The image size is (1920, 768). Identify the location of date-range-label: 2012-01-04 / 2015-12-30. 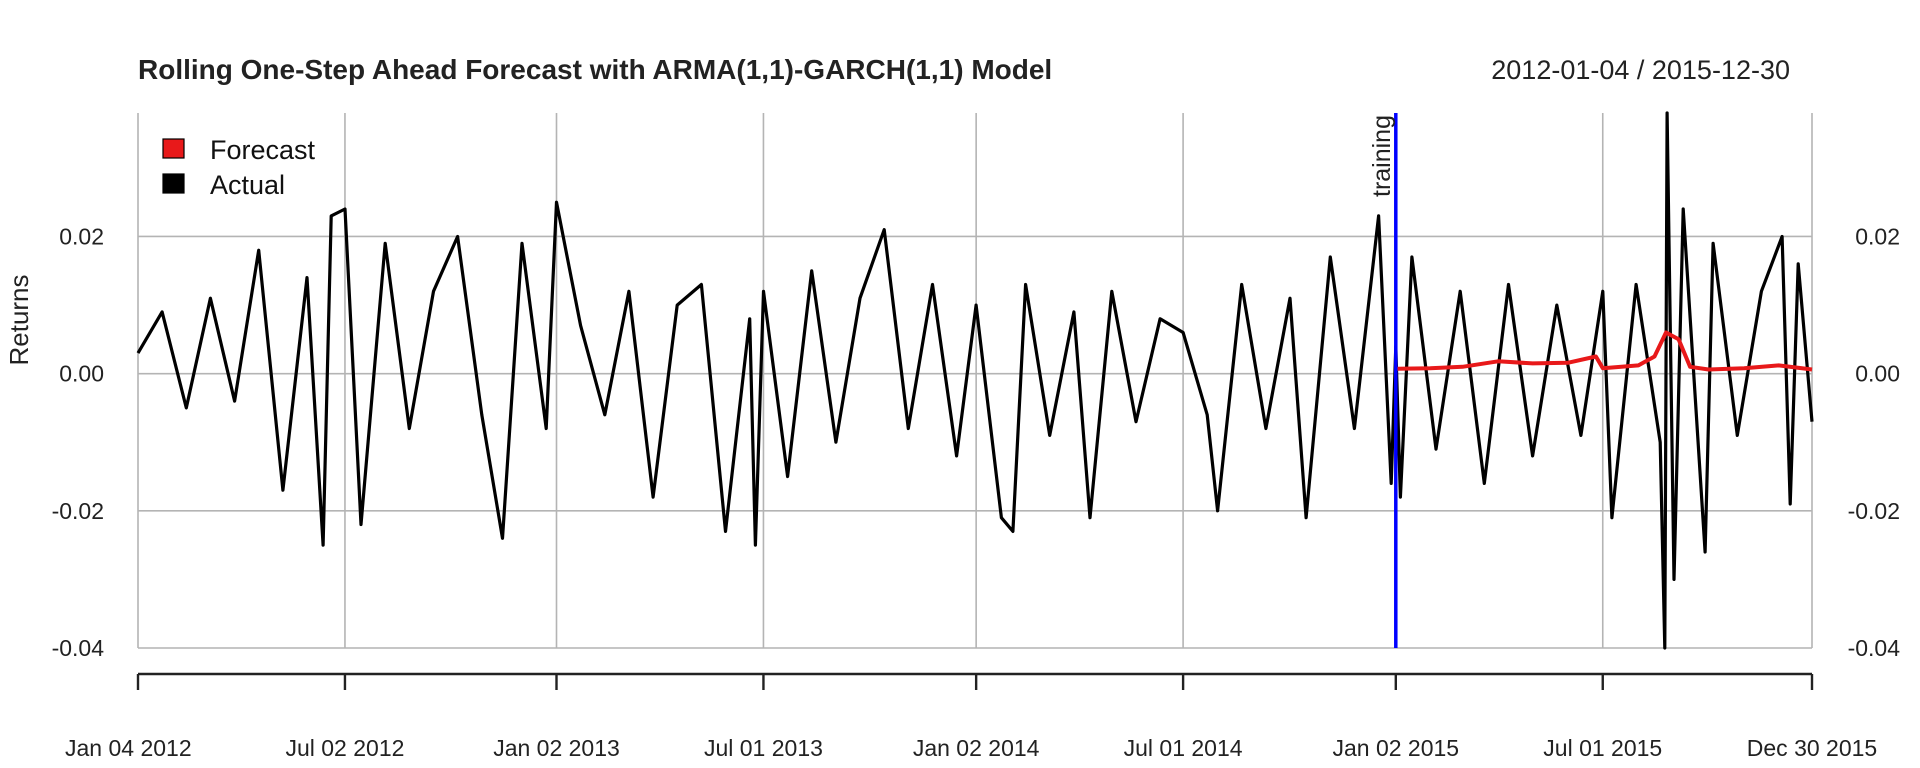
(1640, 70).